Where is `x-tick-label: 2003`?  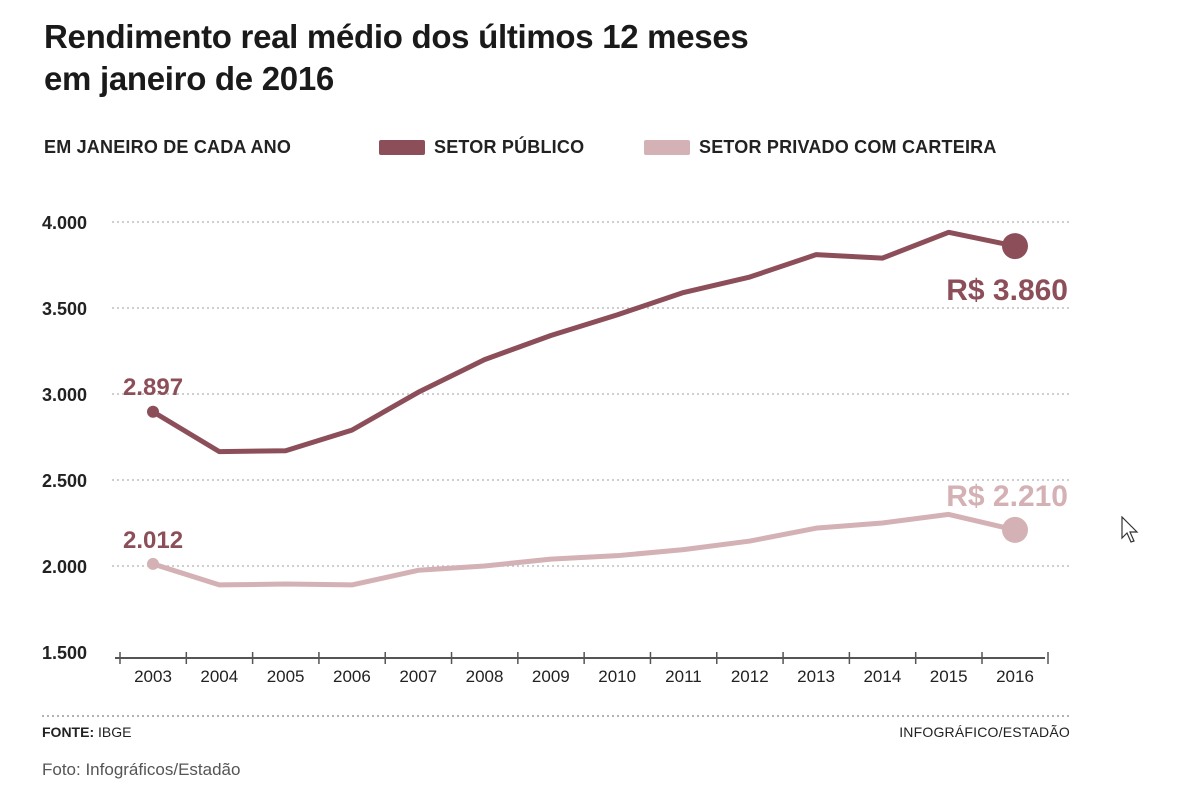
x-tick-label: 2003 is located at coordinates (153, 676).